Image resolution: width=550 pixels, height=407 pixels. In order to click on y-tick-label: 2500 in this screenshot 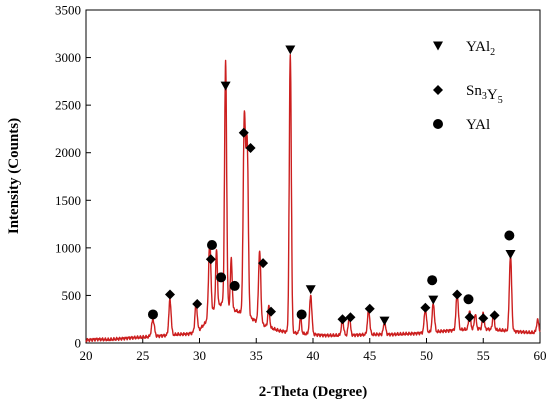, I will do `click(68, 105)`.